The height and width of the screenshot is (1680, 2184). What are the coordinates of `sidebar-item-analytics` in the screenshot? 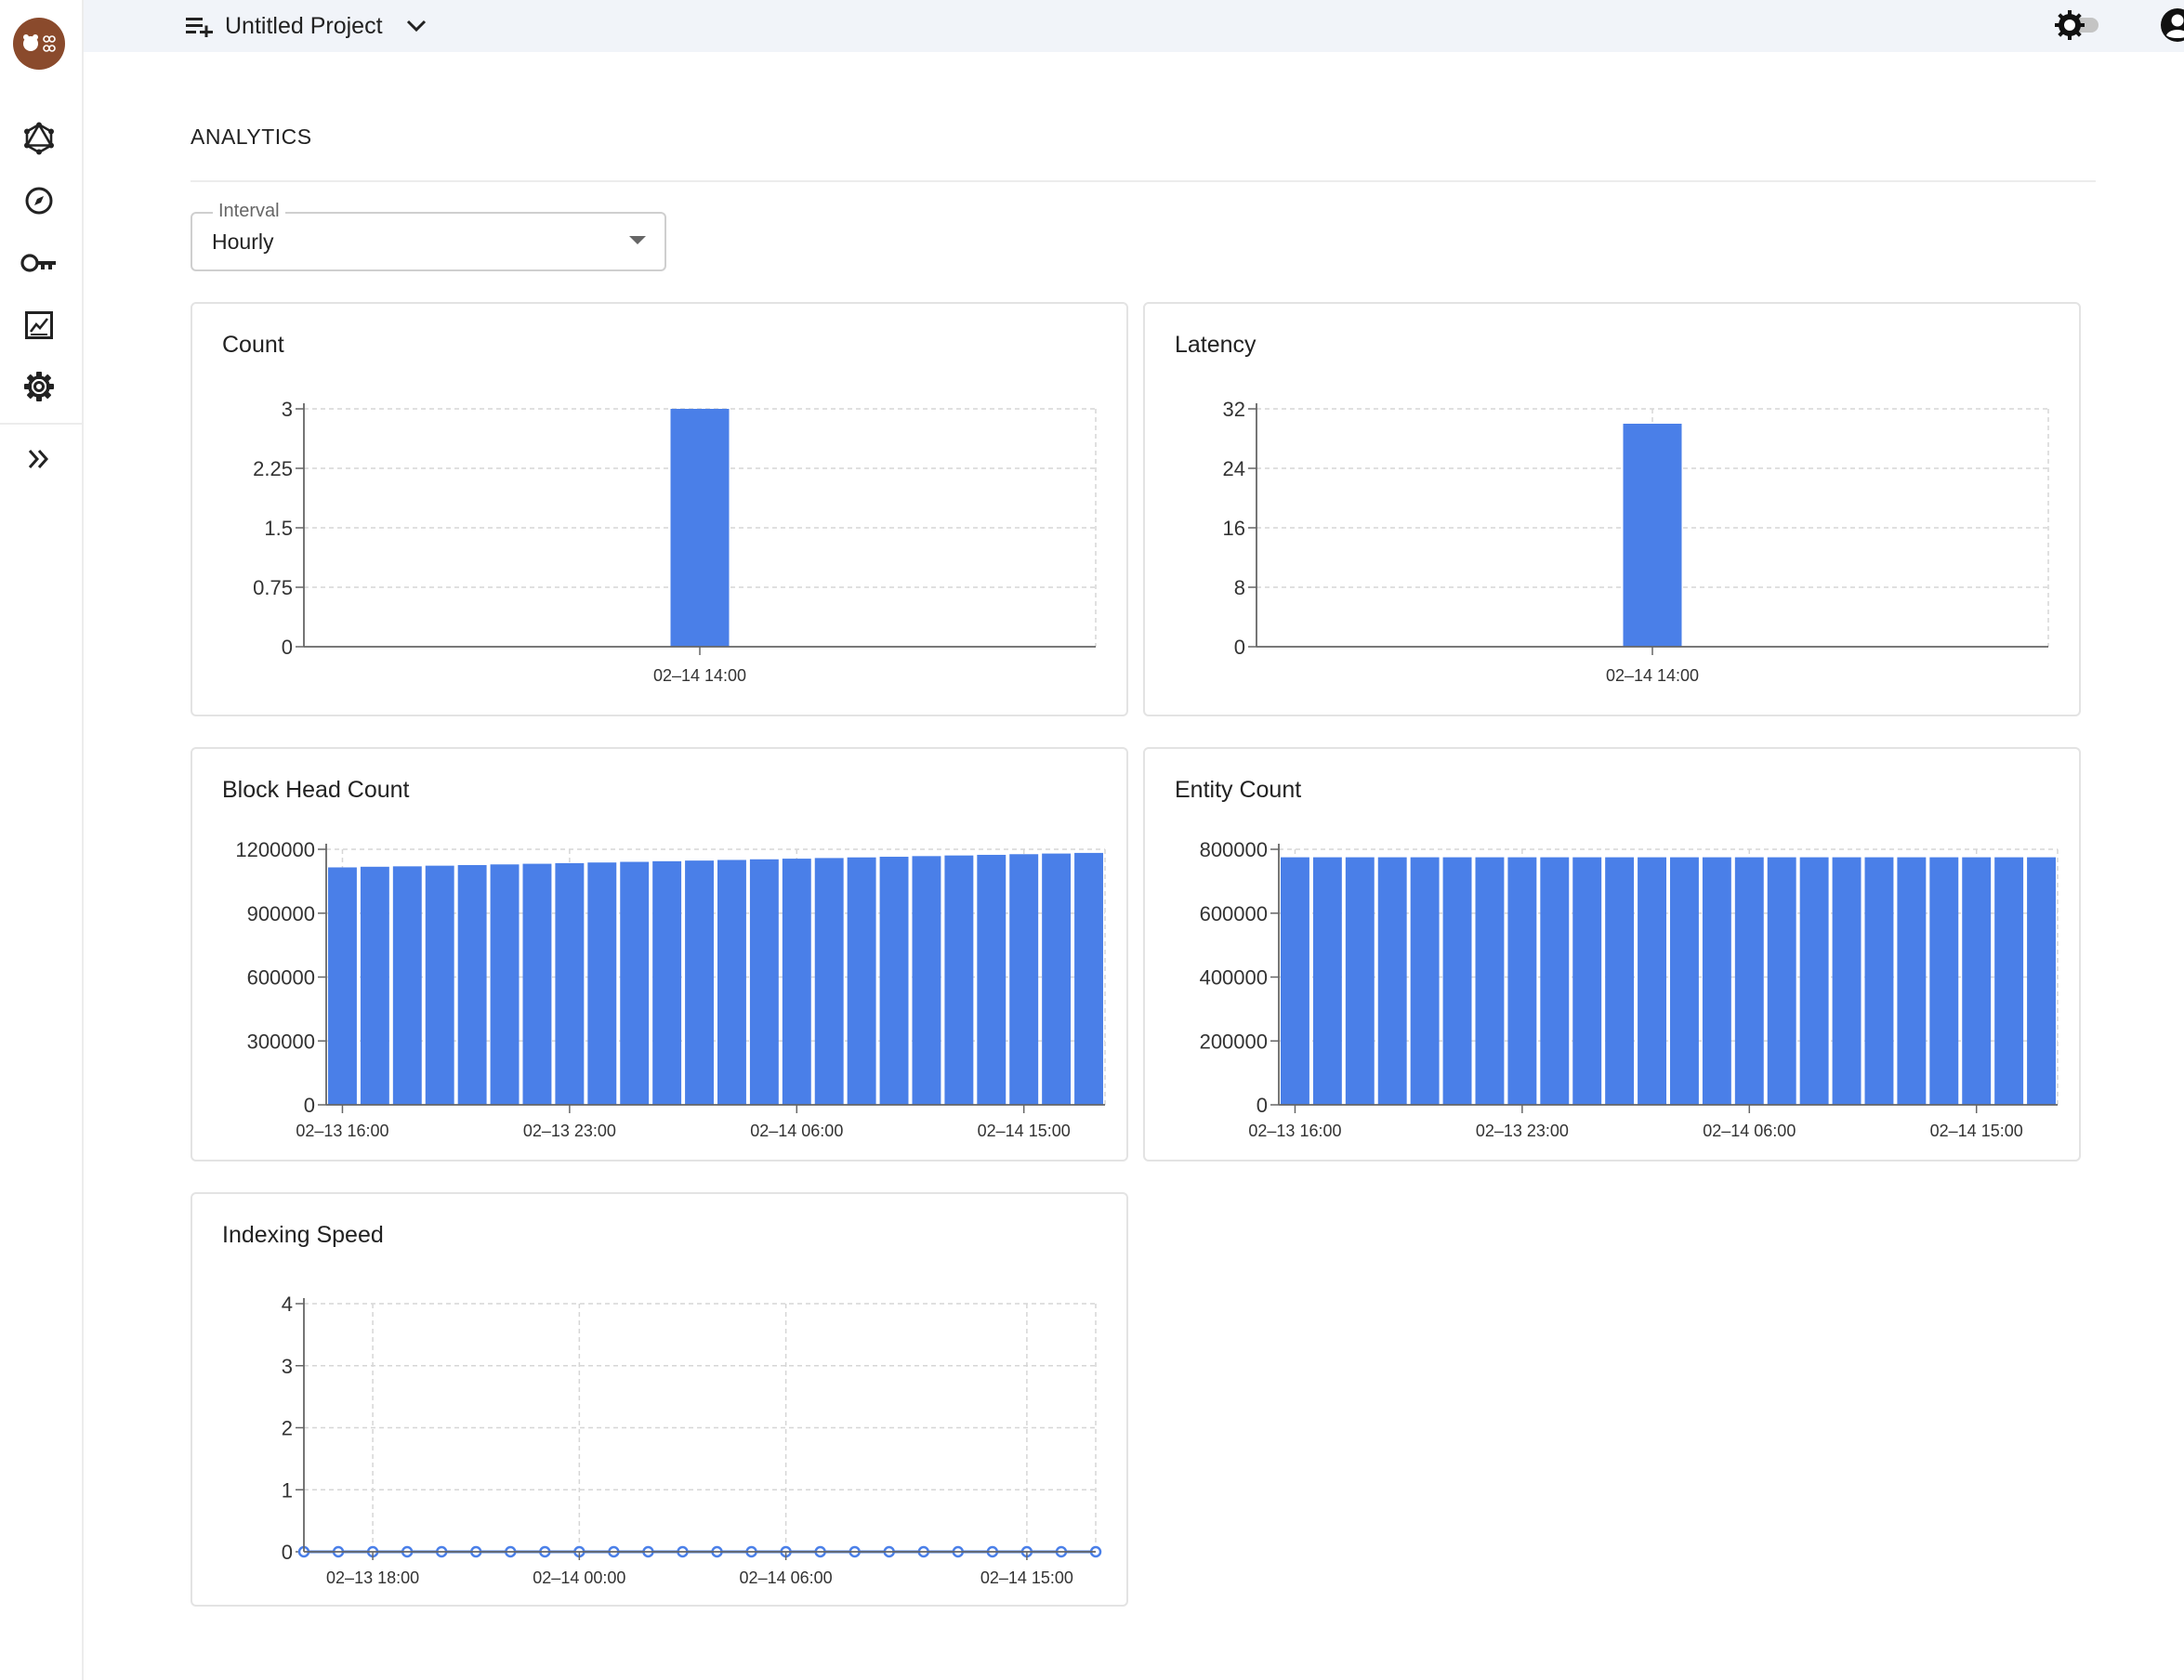 It's located at (39, 325).